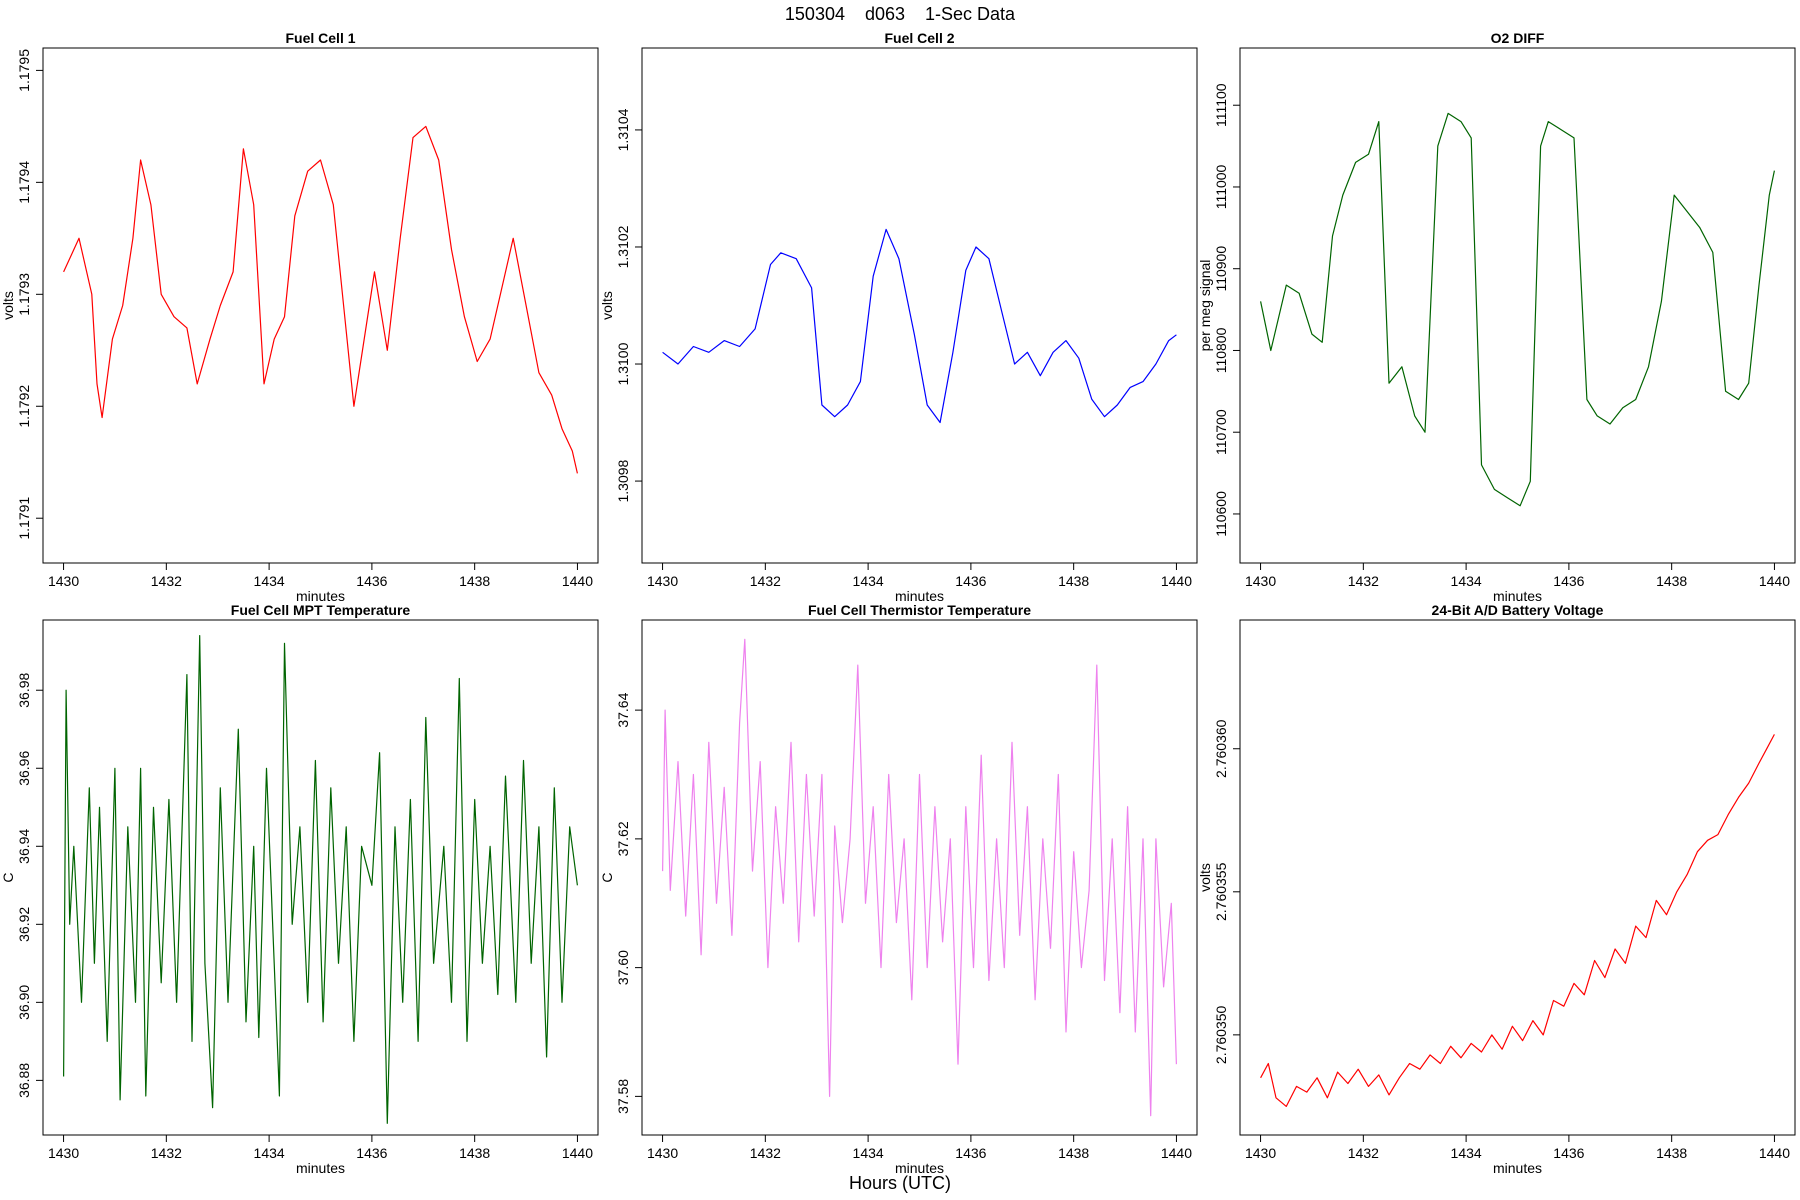  I want to click on y-tick-label: 1.1793, so click(24, 294).